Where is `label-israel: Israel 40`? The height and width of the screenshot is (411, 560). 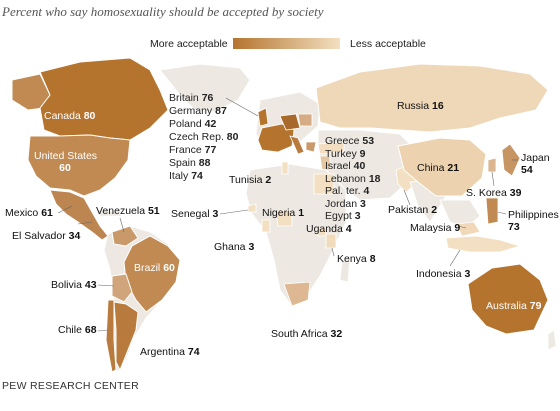 label-israel: Israel 40 is located at coordinates (345, 166).